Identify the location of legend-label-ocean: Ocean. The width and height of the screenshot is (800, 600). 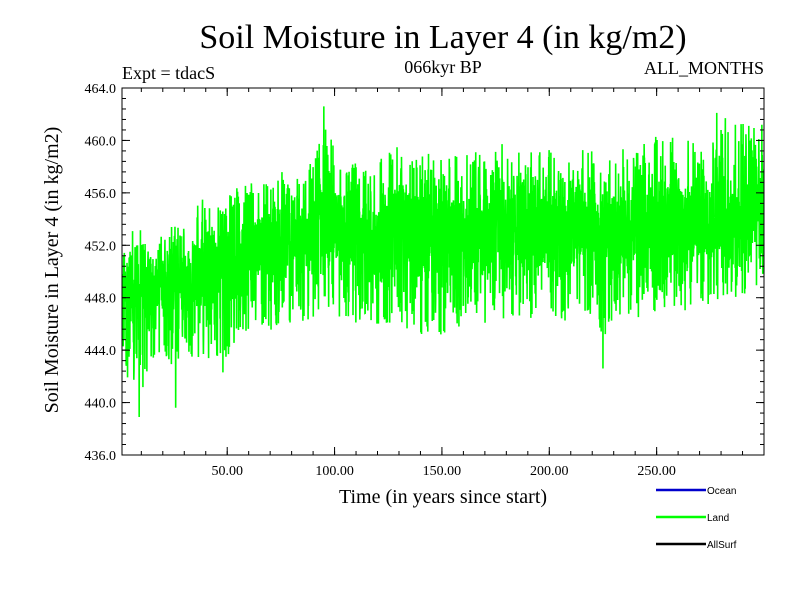
(721, 491).